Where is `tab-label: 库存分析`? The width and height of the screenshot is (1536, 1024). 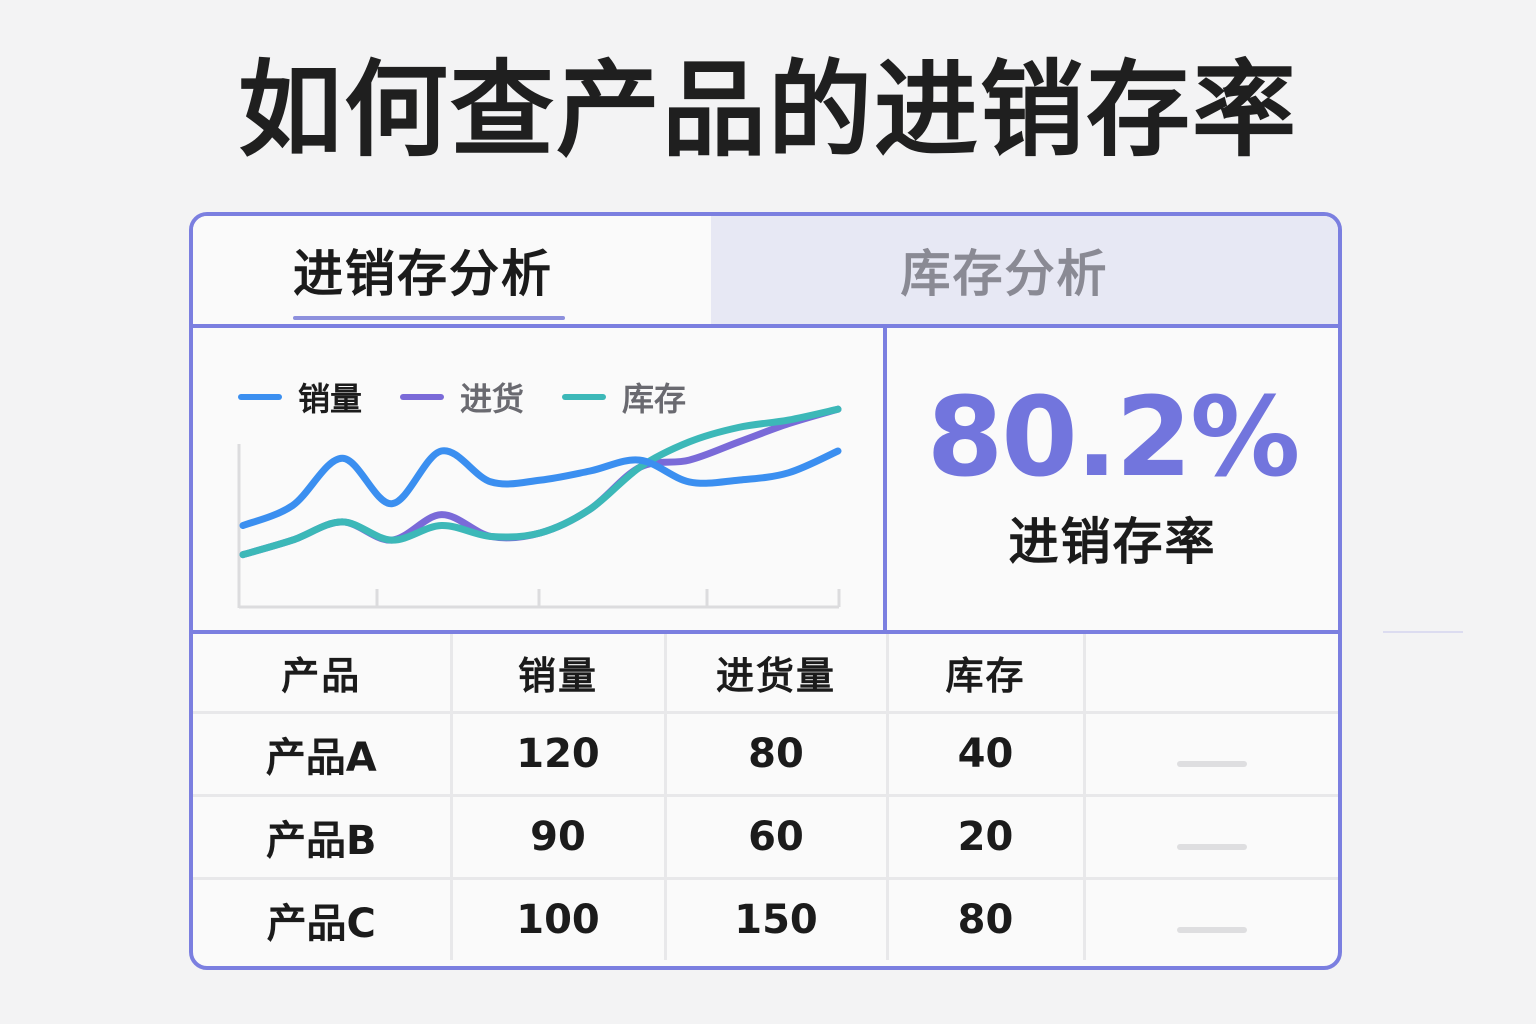
tab-label: 库存分析 is located at coordinates (1004, 274).